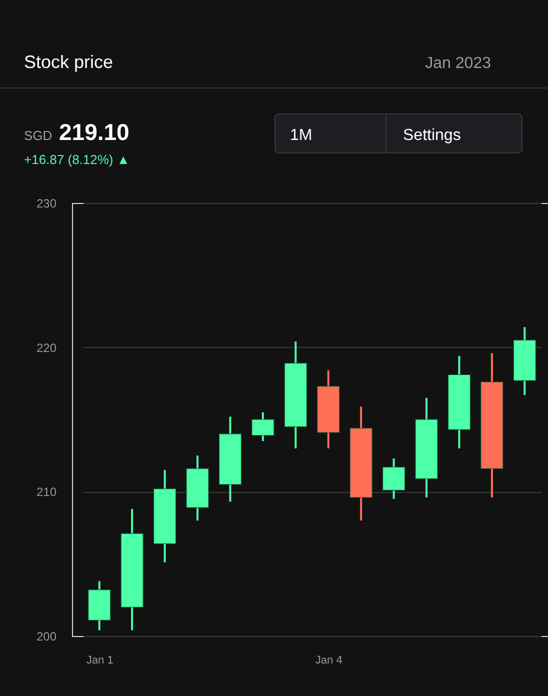 The height and width of the screenshot is (696, 548). I want to click on text: SGD, so click(38, 135).